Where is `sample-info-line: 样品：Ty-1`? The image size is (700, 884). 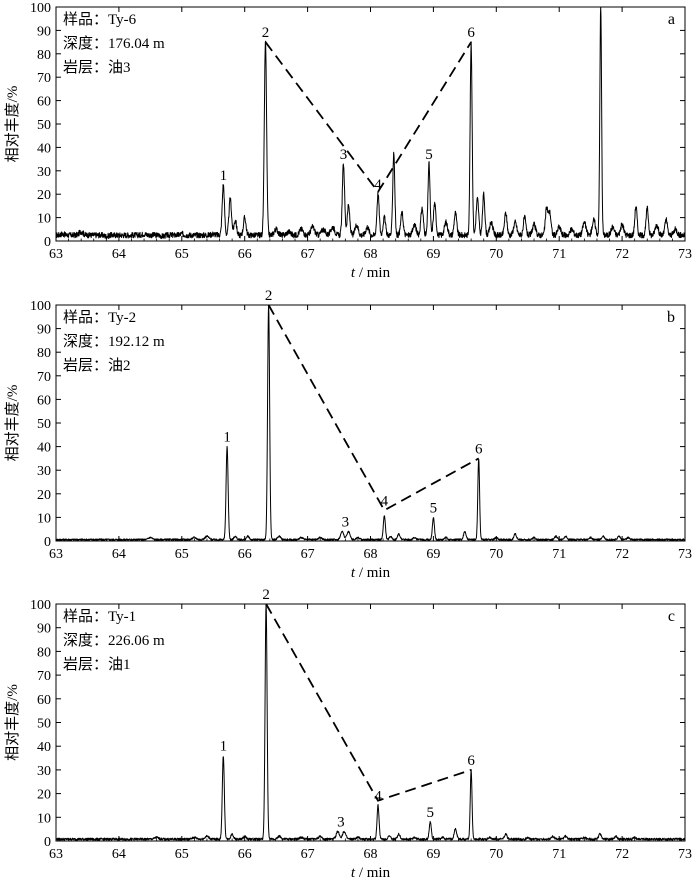
sample-info-line: 样品：Ty-1 is located at coordinates (99, 616).